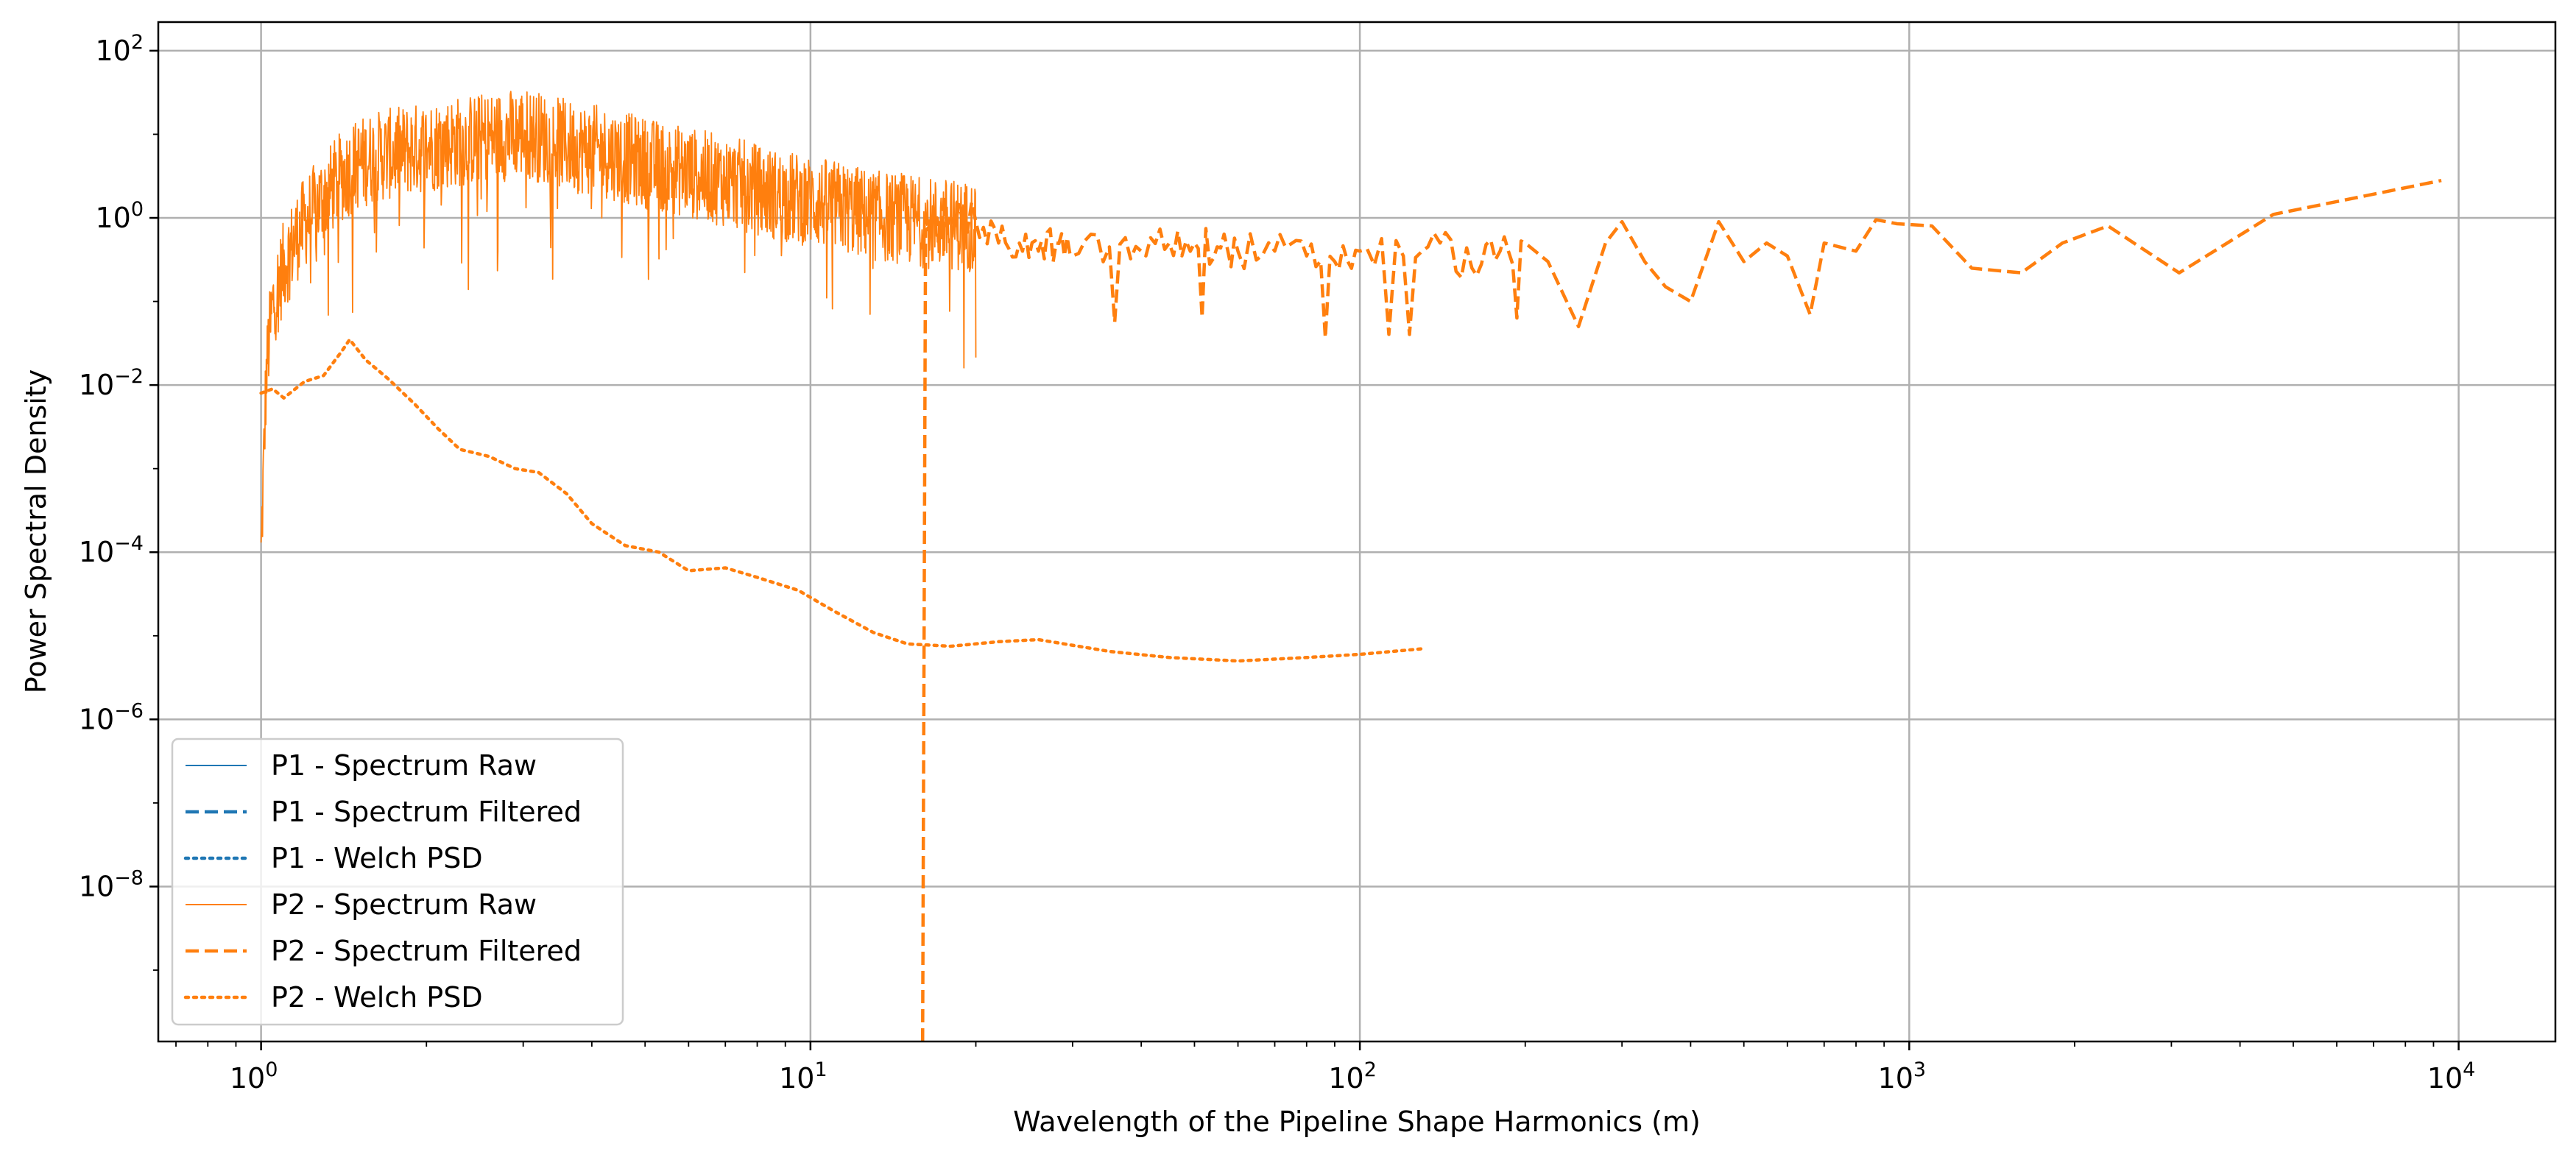 This screenshot has width=2576, height=1160. Describe the element at coordinates (111, 383) in the screenshot. I see `y-tick-label: 10⁻²` at that location.